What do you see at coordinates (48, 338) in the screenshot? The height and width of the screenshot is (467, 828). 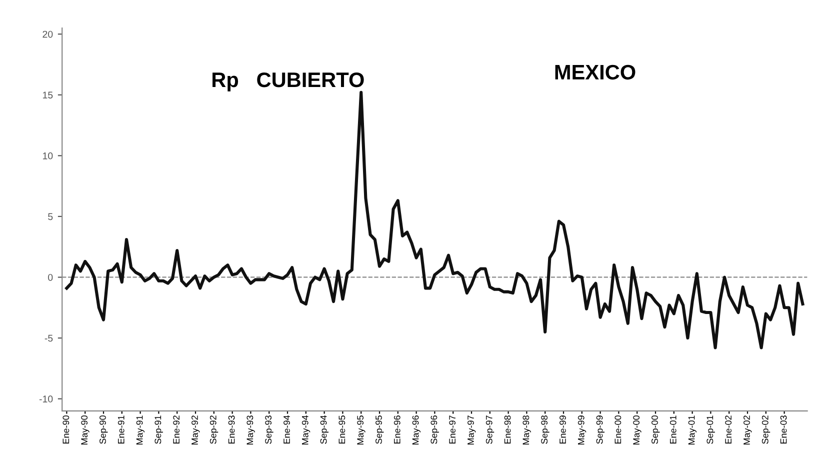 I see `y-tick-label: -5` at bounding box center [48, 338].